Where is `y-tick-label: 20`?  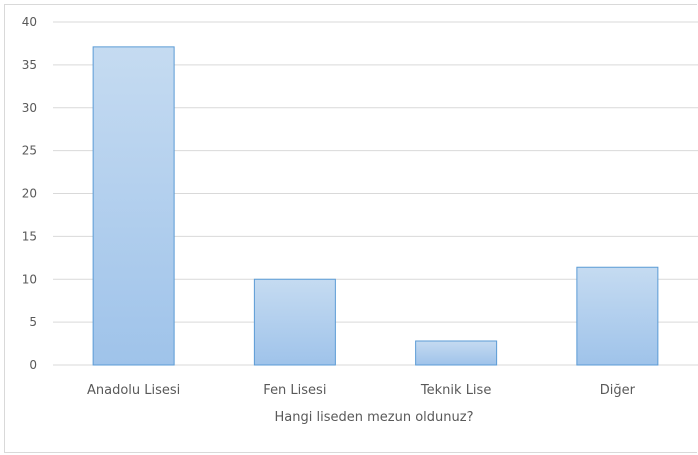
y-tick-label: 20 is located at coordinates (29, 194).